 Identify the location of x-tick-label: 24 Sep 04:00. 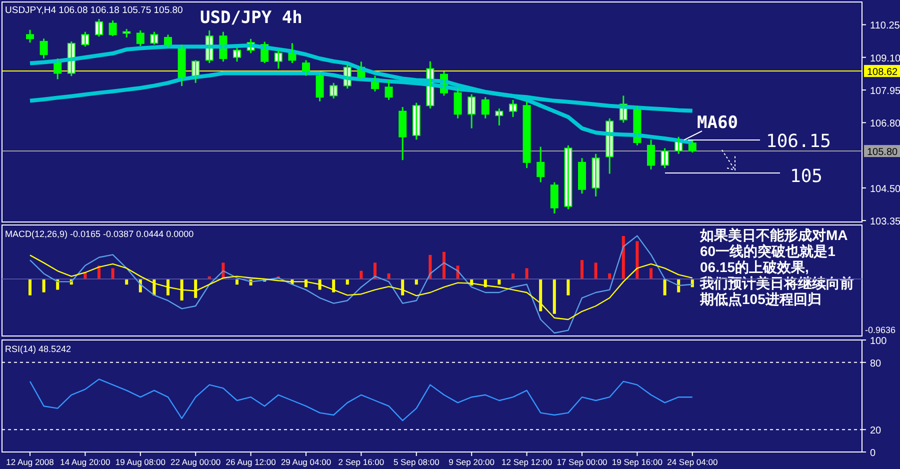
(692, 462).